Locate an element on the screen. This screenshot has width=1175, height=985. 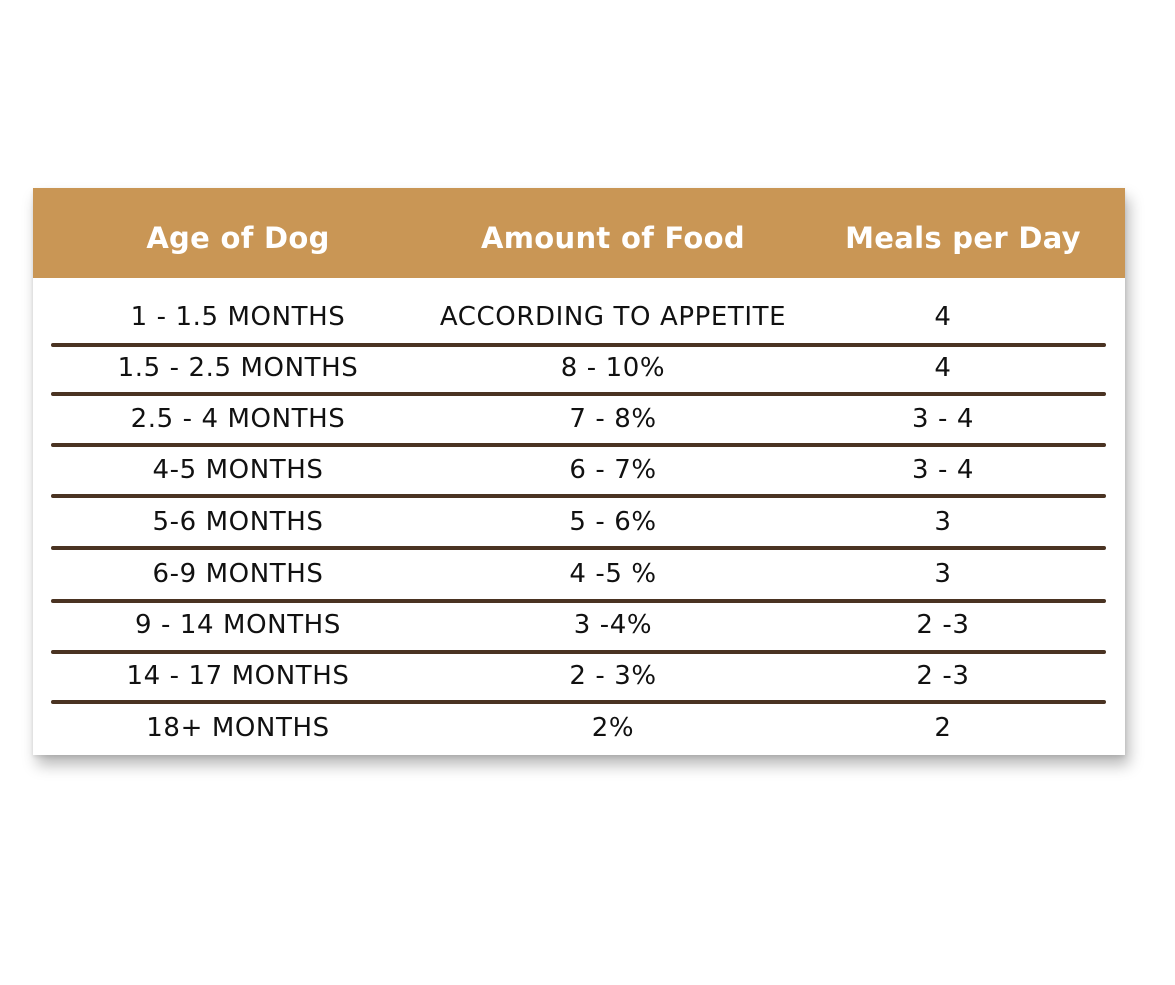
age-cell: 9 - 14 MONTHS is located at coordinates (238, 625).